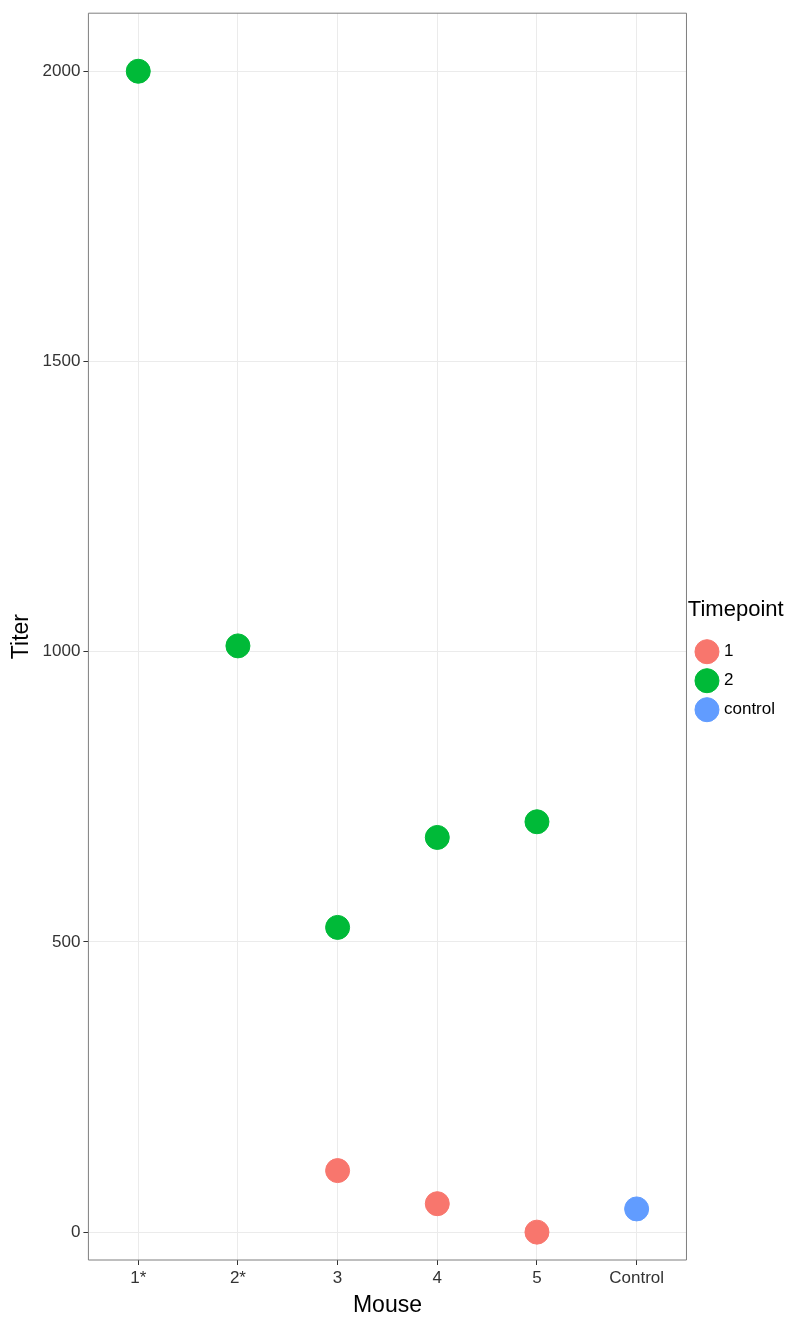 The height and width of the screenshot is (1323, 795). I want to click on y-tick-label: 0, so click(75, 1231).